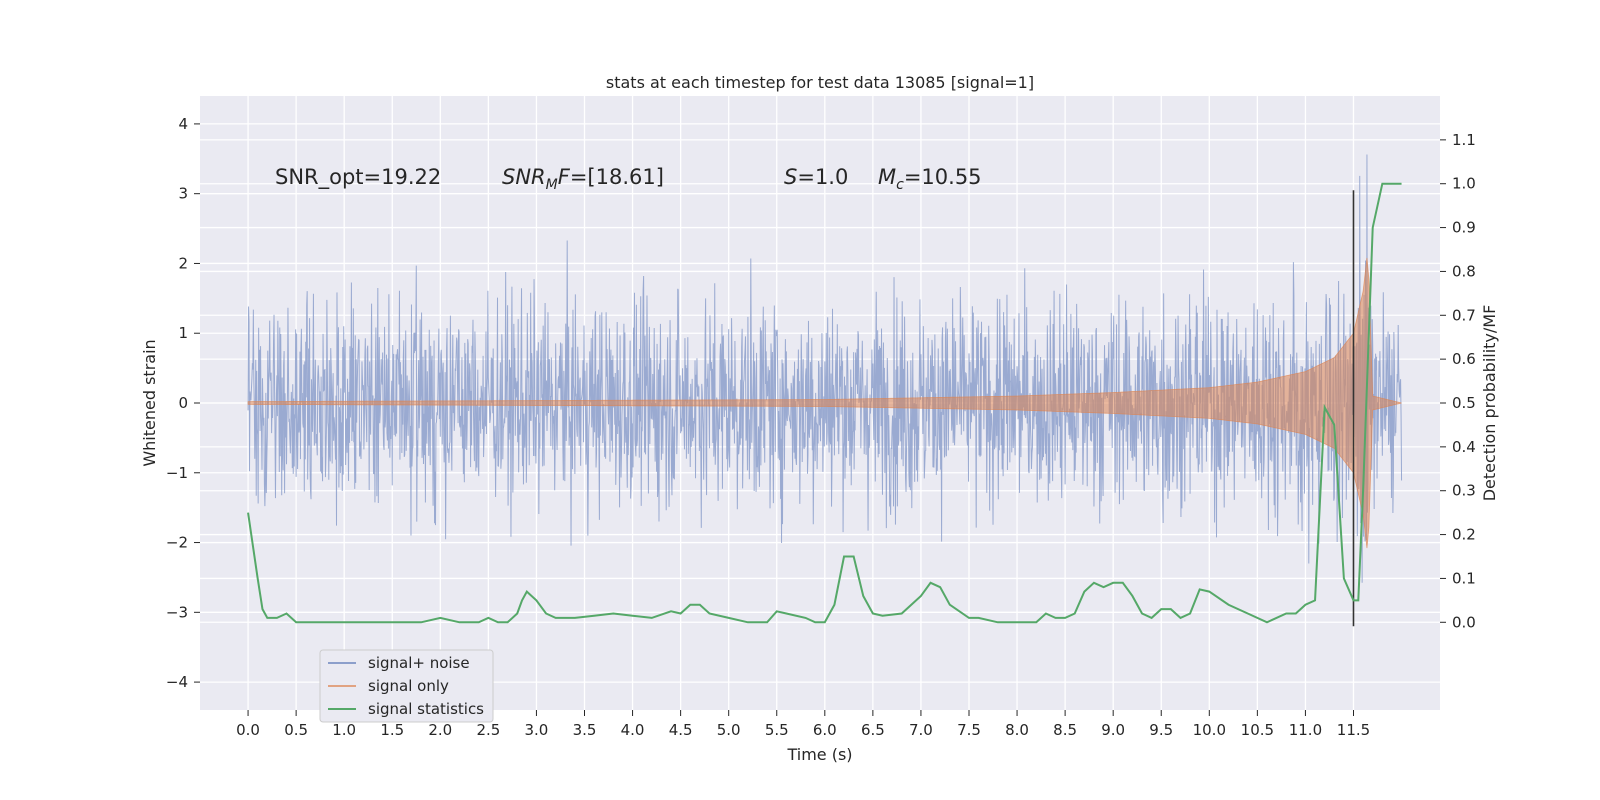  I want to click on x-tick-label: 10.0, so click(1209, 730).